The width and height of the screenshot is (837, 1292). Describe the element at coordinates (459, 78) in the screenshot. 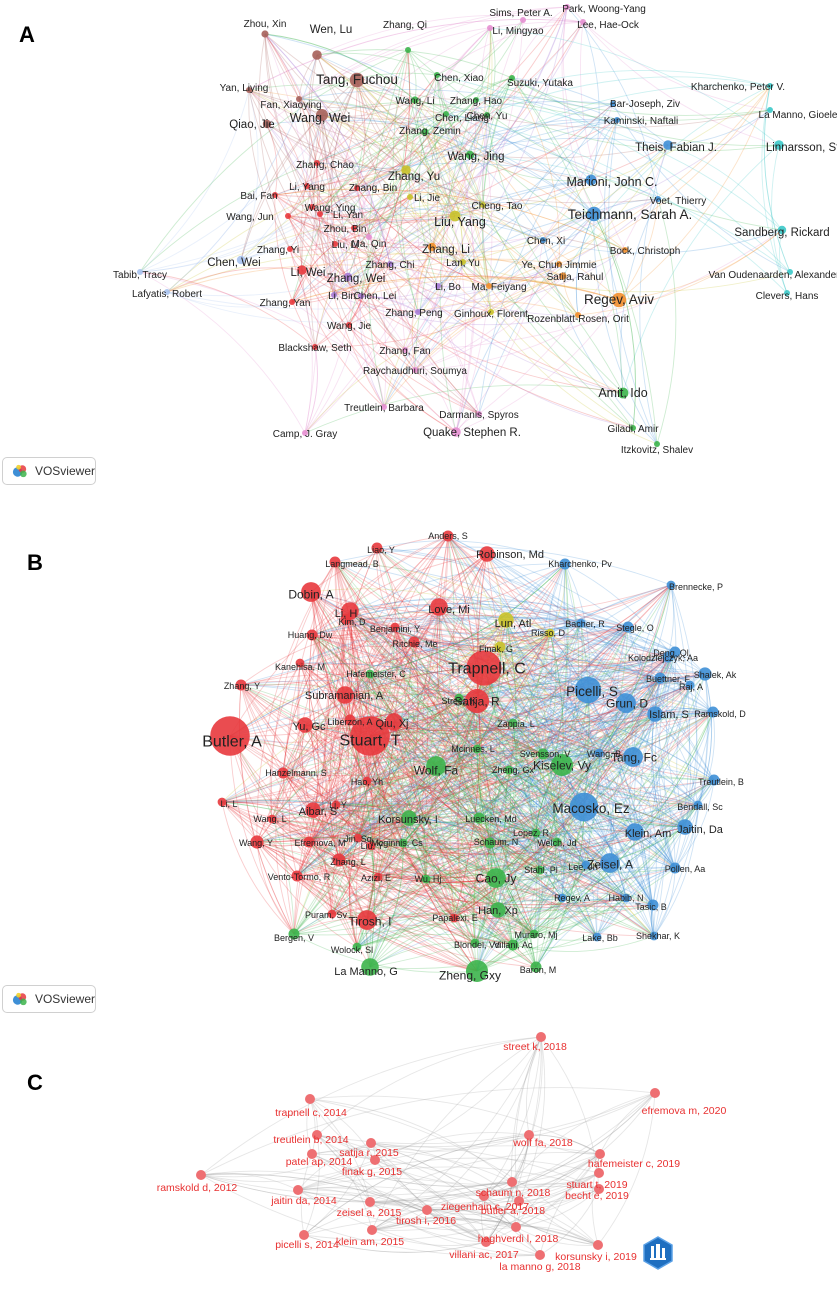

I see `label-chen-xiao: Chen, Xiao` at that location.